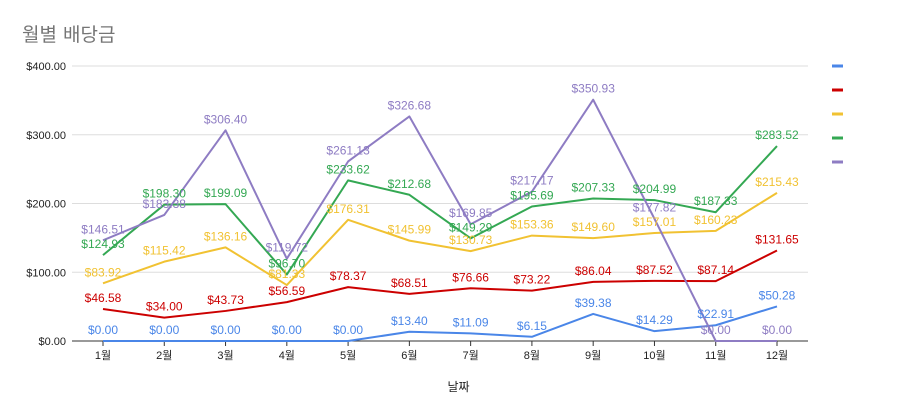 The image size is (917, 414). What do you see at coordinates (164, 355) in the screenshot?
I see `x-tick-label: 2월` at bounding box center [164, 355].